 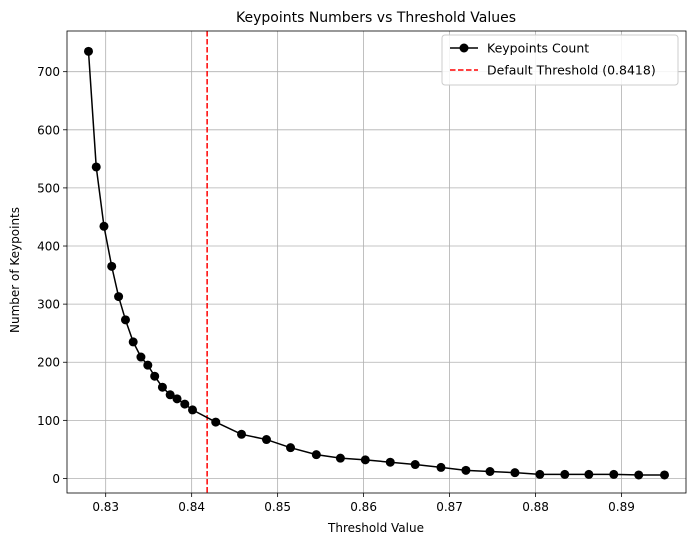 I want to click on x-tick-label: 0.84, so click(x=191, y=507).